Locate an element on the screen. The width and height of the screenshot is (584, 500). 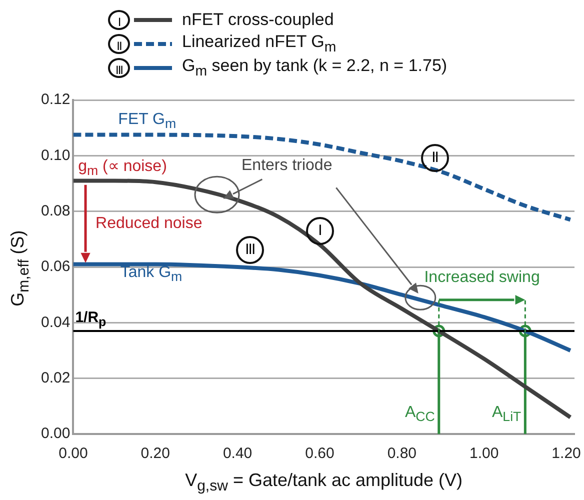
y-tick-label: 0.06 is located at coordinates (55, 267).